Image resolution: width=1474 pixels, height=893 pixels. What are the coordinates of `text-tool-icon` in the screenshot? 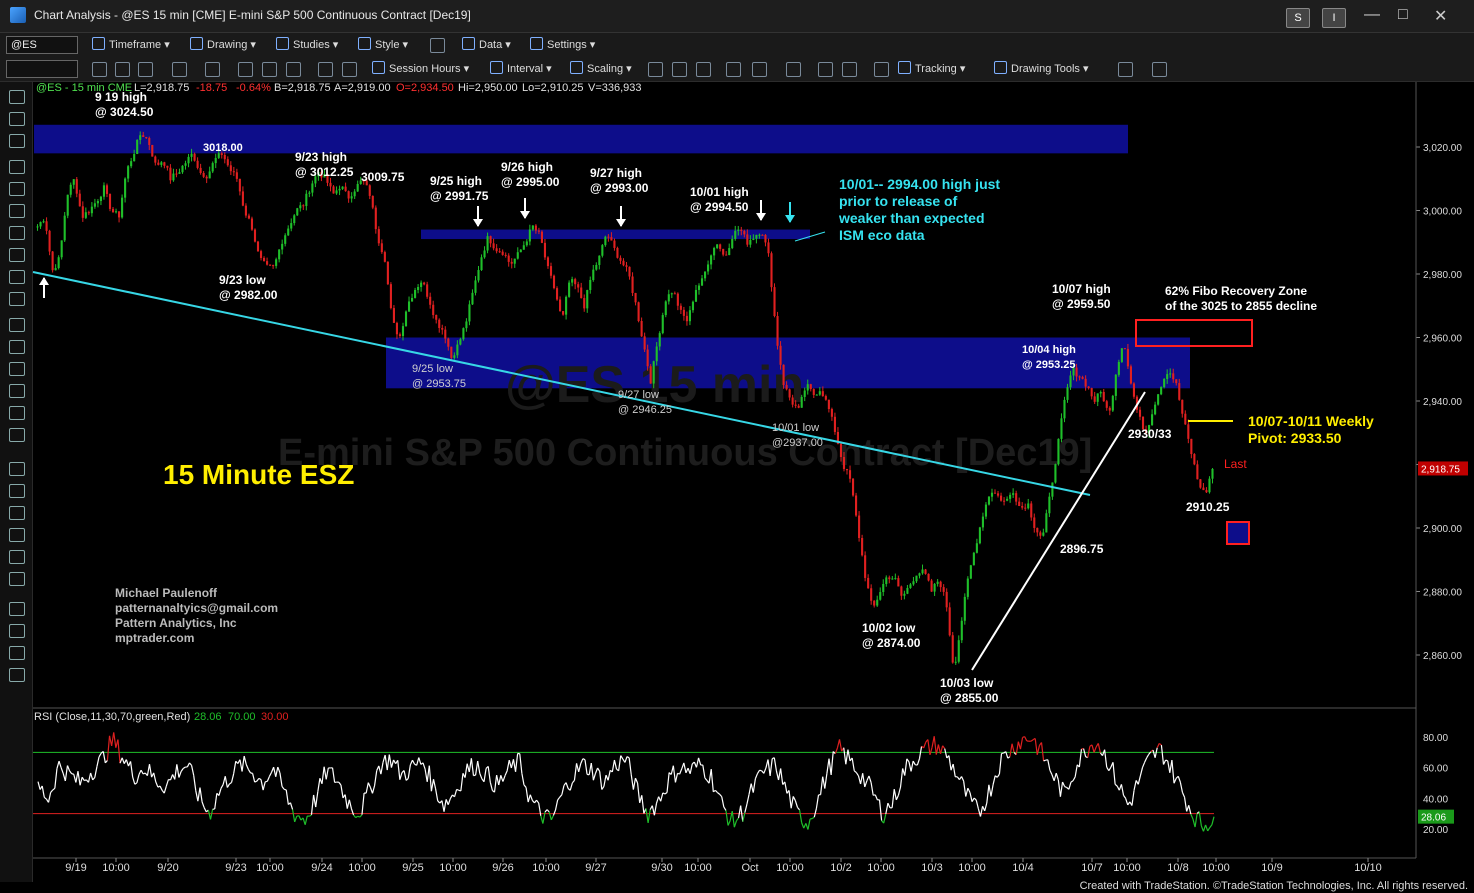 It's located at (17, 579).